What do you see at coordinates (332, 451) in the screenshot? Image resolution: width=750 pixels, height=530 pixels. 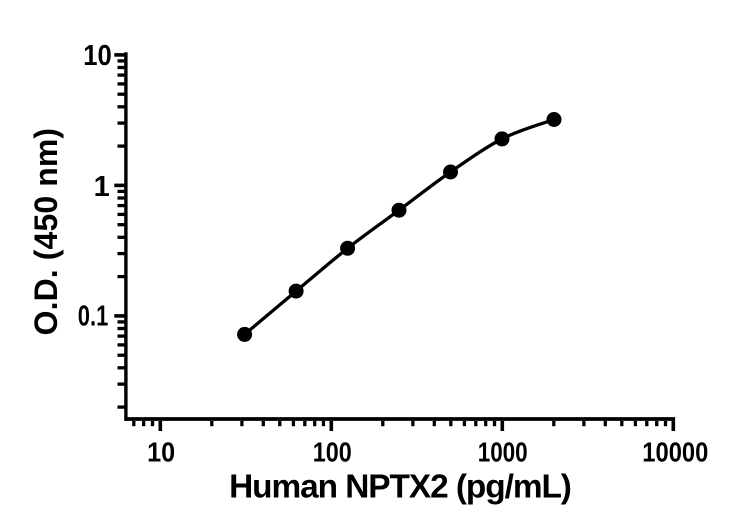 I see `svg-text: 100` at bounding box center [332, 451].